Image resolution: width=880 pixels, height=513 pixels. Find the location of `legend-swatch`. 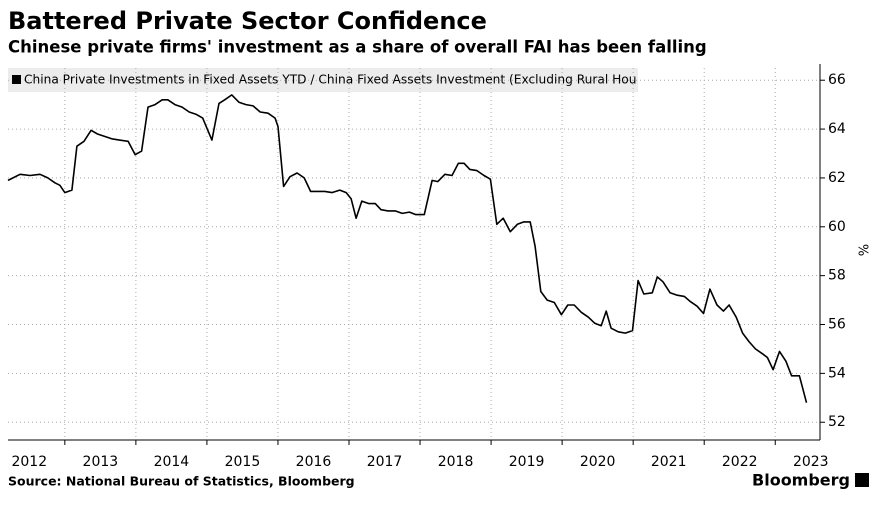

legend-swatch is located at coordinates (16, 79).